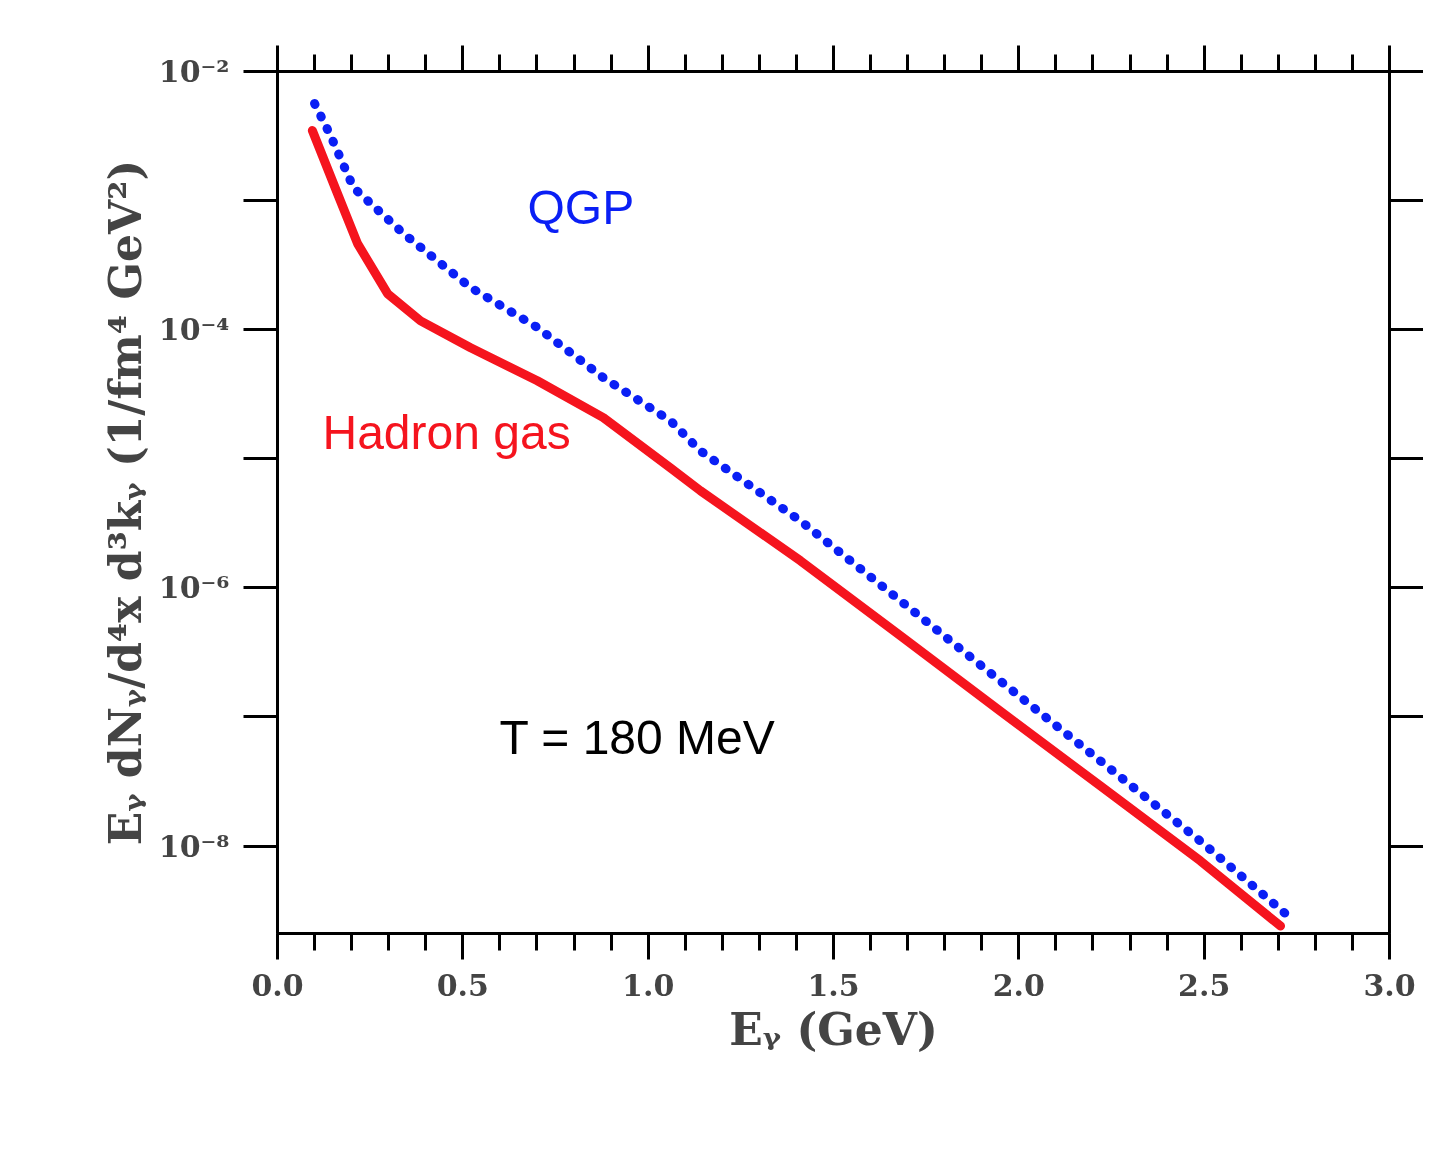 This screenshot has height=1161, width=1441. Describe the element at coordinates (581, 207) in the screenshot. I see `series-label: QGP` at that location.